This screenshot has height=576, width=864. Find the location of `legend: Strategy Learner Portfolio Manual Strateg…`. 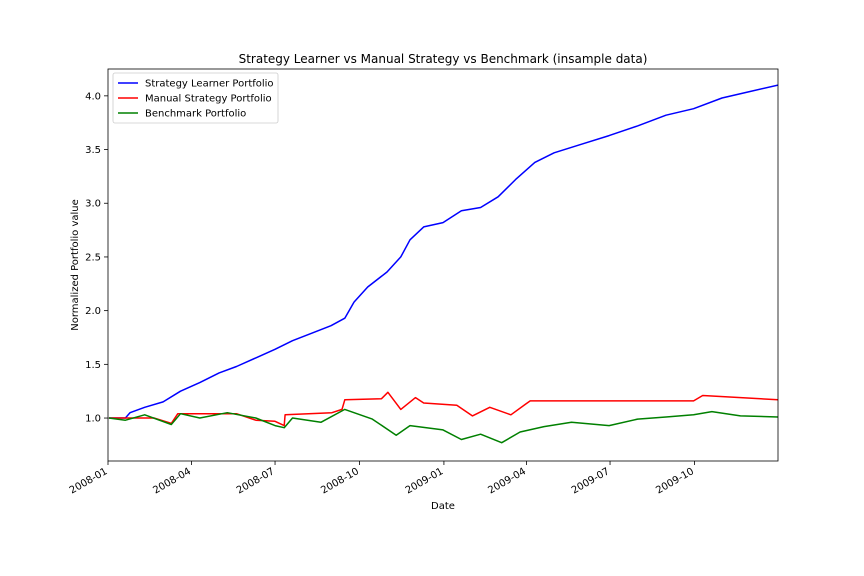

legend: Strategy Learner Portfolio Manual Strateg… is located at coordinates (195, 98).